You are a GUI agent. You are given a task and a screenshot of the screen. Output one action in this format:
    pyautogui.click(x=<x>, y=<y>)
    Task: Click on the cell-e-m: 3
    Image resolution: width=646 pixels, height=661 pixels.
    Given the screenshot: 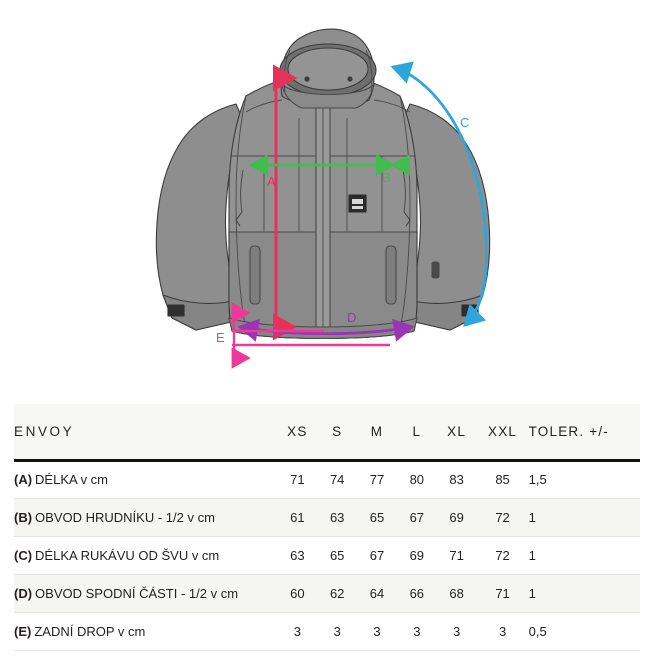 What is the action you would take?
    pyautogui.click(x=377, y=631)
    